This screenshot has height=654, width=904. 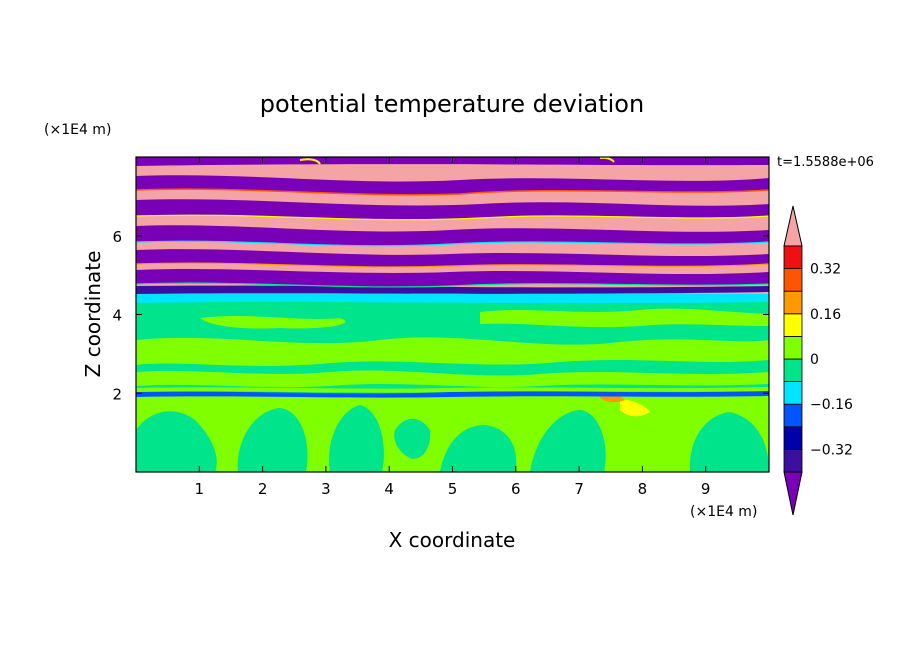 What do you see at coordinates (117, 394) in the screenshot?
I see `y-tick-label: 2` at bounding box center [117, 394].